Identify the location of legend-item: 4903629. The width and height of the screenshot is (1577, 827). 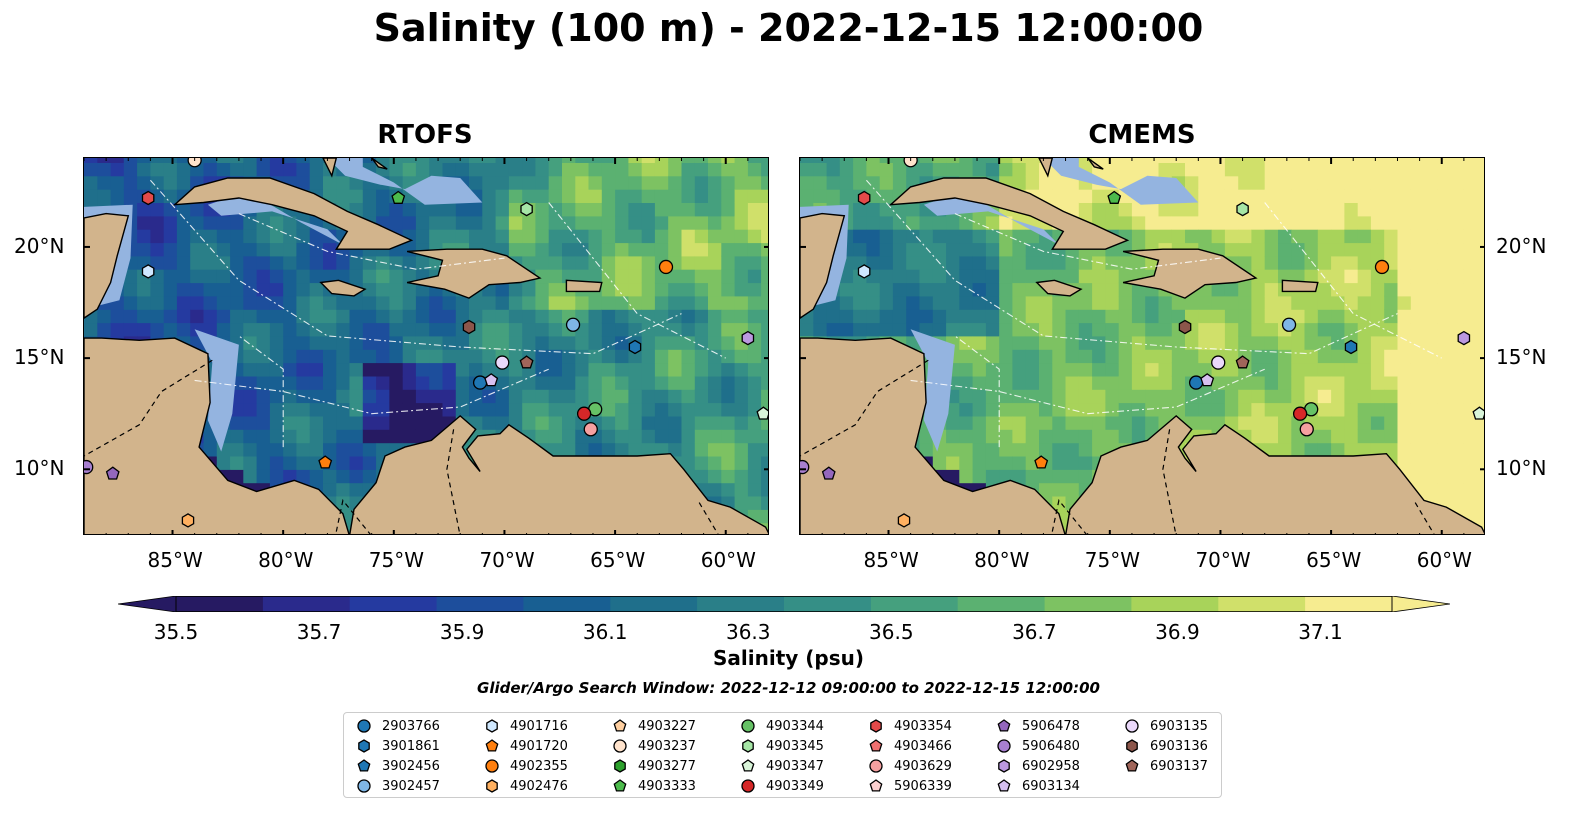
(910, 766).